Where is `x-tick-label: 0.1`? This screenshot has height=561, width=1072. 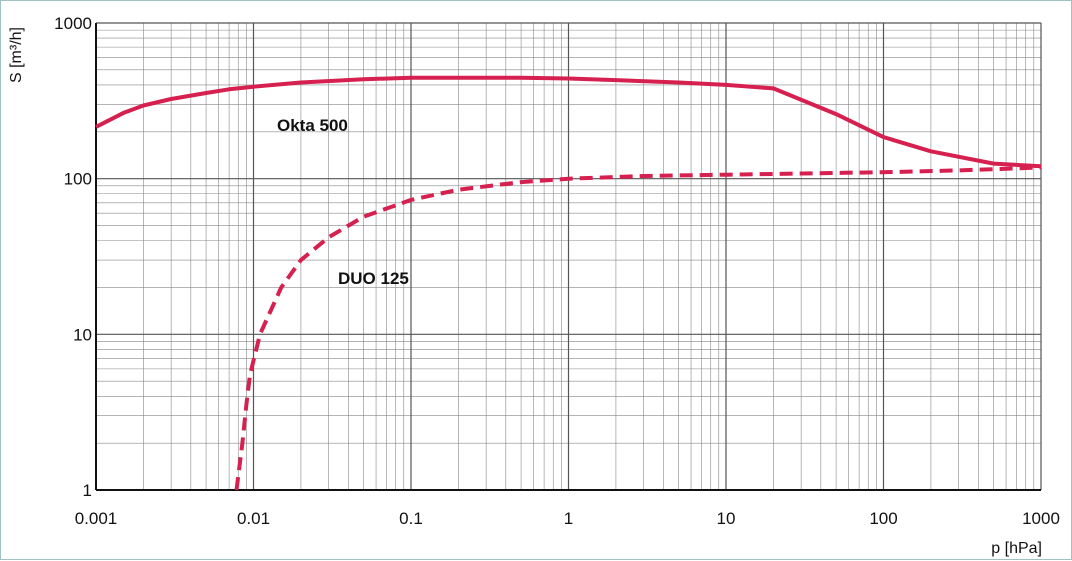 x-tick-label: 0.1 is located at coordinates (411, 518).